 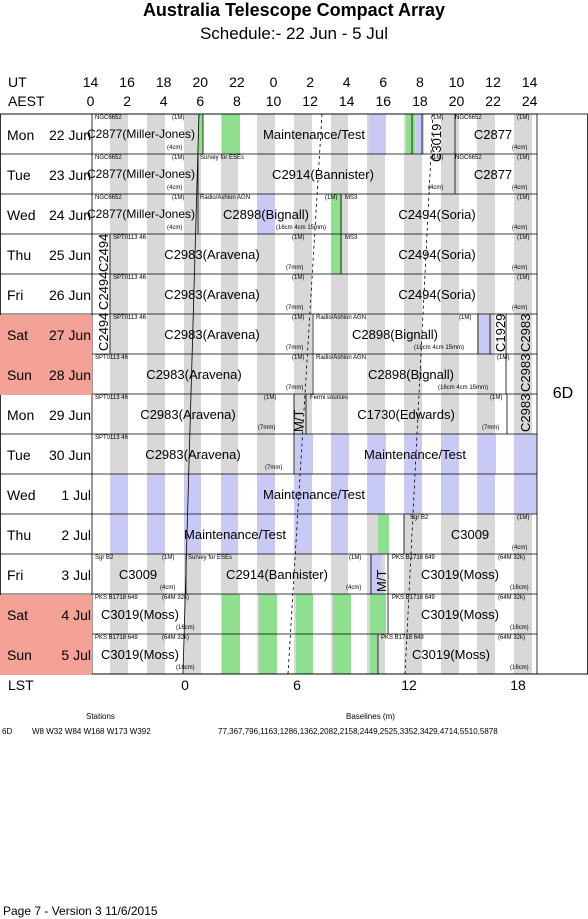 What do you see at coordinates (140, 654) in the screenshot?
I see `project-label: C3019(Moss)` at bounding box center [140, 654].